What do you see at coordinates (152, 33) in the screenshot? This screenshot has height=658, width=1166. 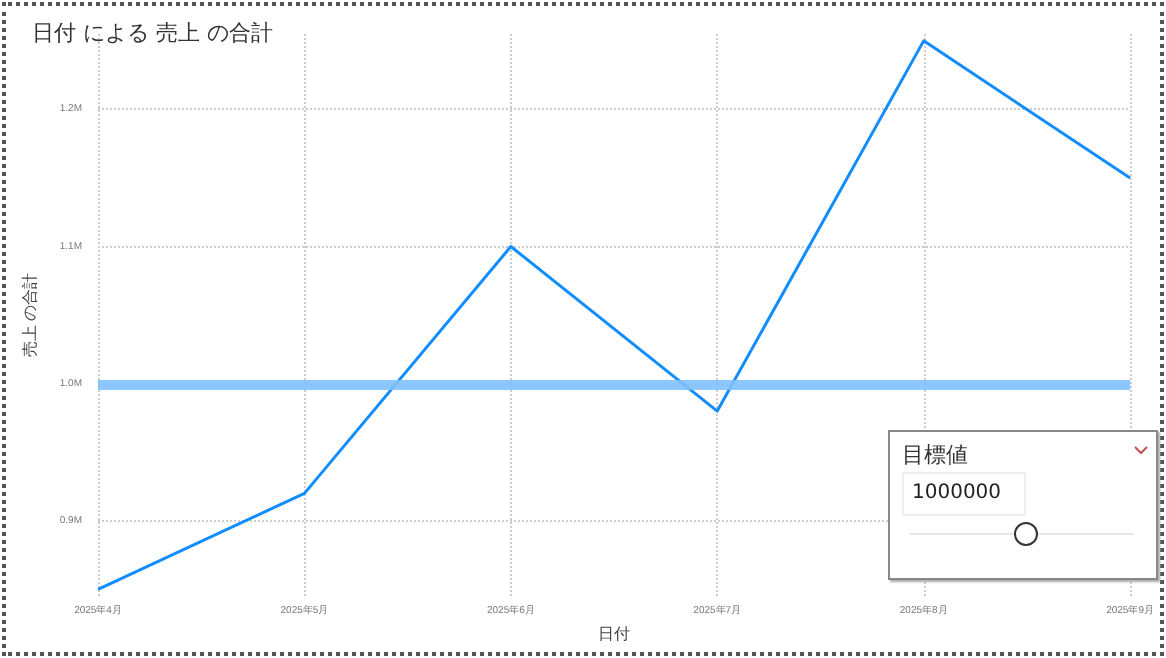 I see `chart-title: 日付 による 売上 の合計` at bounding box center [152, 33].